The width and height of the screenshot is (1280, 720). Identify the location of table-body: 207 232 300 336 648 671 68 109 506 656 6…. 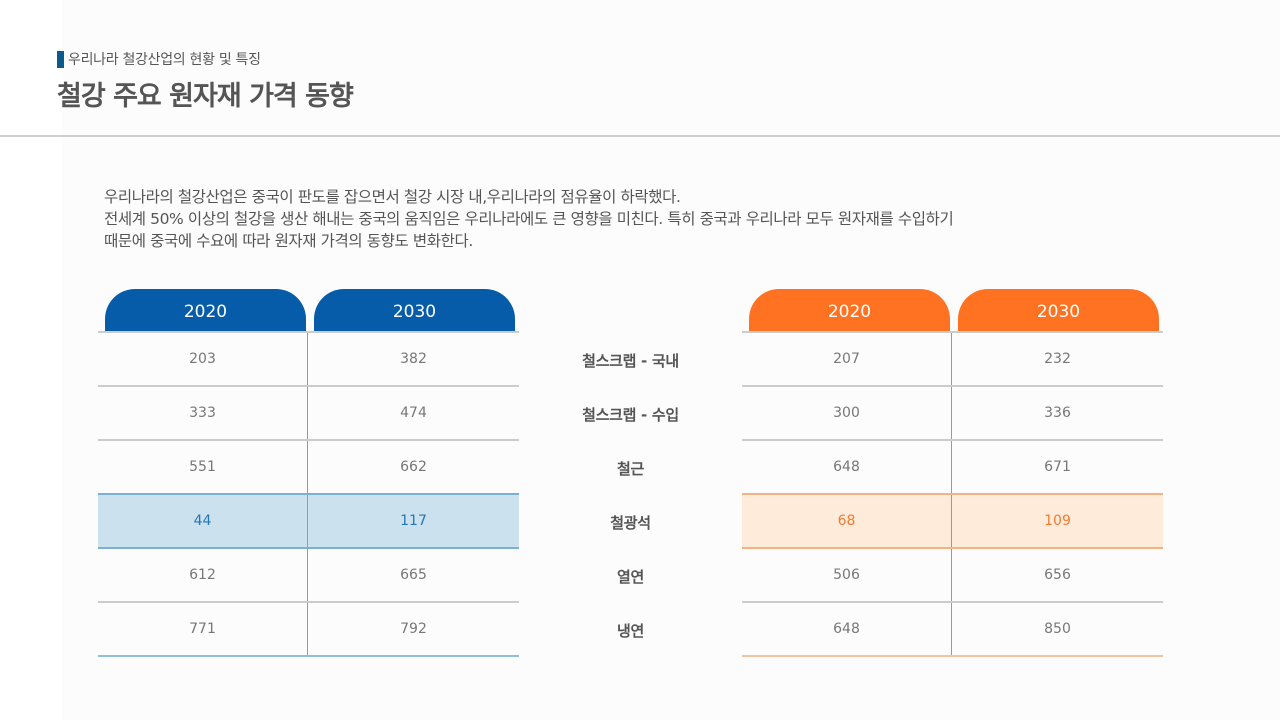
(952, 494).